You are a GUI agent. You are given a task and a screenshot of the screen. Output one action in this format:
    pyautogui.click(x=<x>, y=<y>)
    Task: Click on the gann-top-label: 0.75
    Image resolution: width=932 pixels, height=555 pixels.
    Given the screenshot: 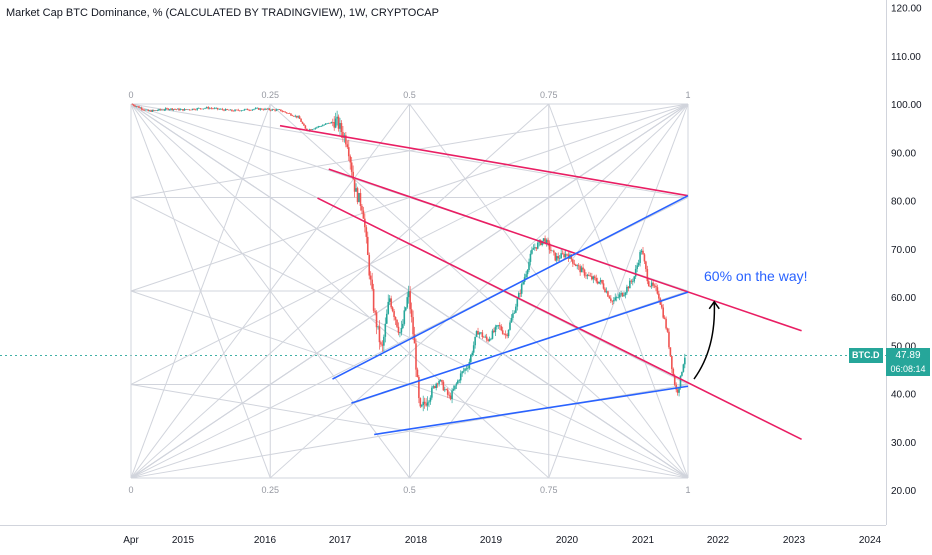 What is the action you would take?
    pyautogui.click(x=549, y=95)
    